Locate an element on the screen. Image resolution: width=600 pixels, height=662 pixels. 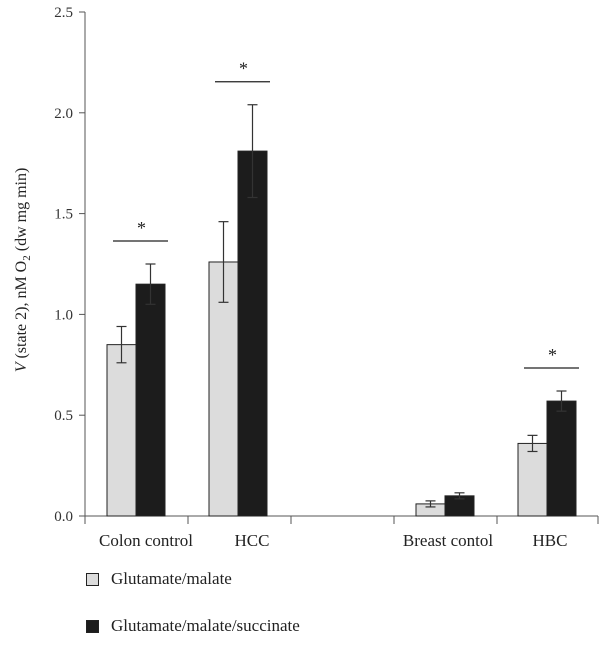
legend-item-glutamate-malate: Glutamate/malate is located at coordinates (193, 579).